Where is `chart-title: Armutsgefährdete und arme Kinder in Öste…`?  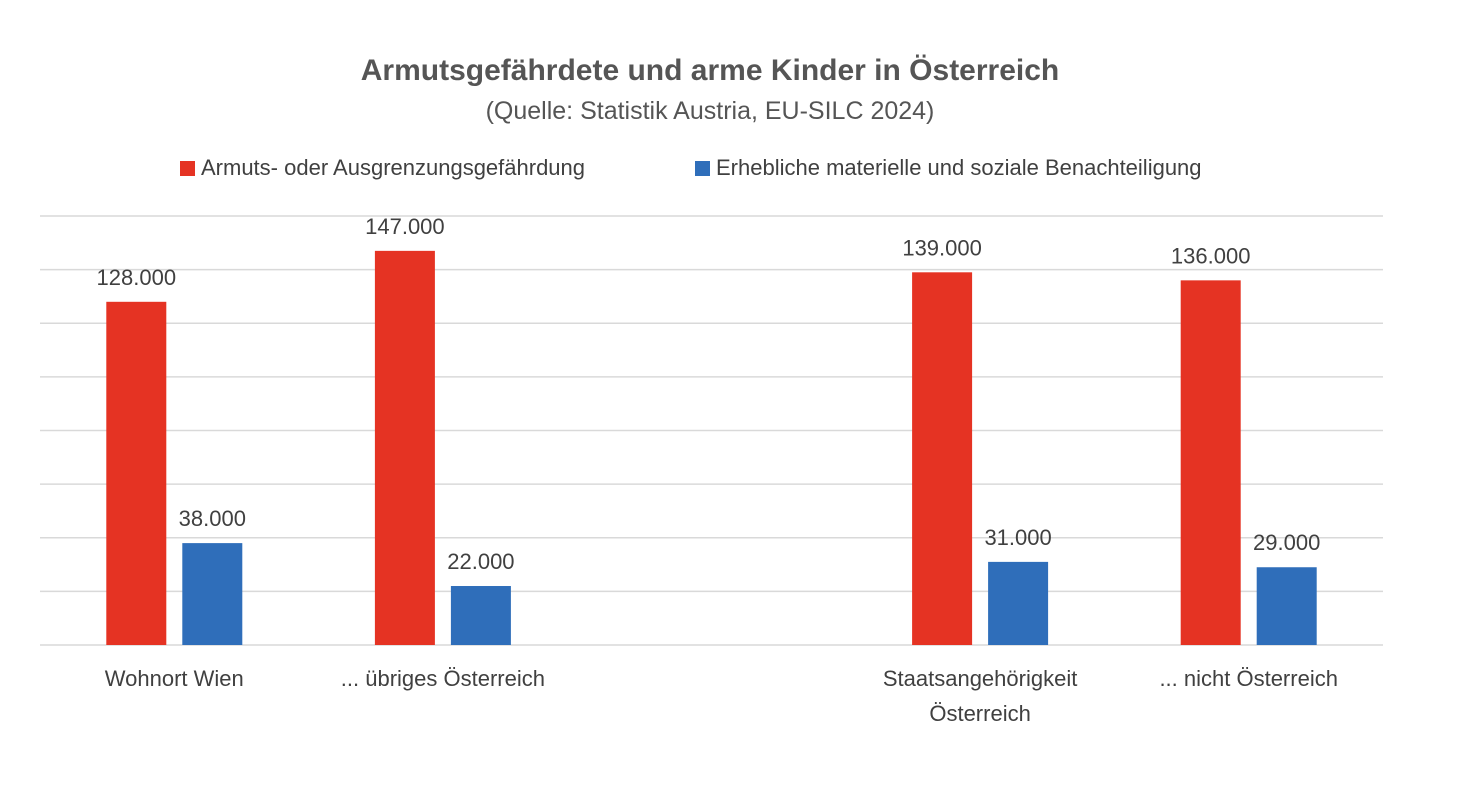 chart-title: Armutsgefährdete und arme Kinder in Öste… is located at coordinates (710, 70).